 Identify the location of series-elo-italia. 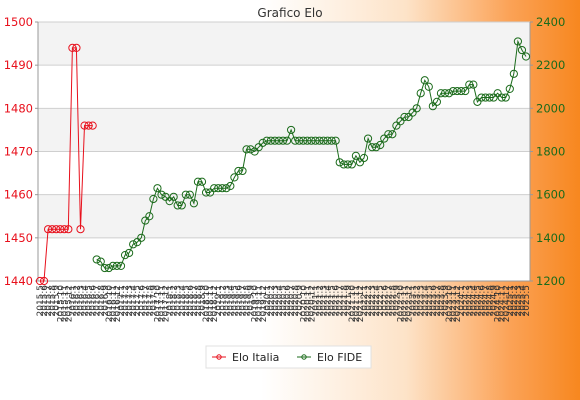
(66, 164).